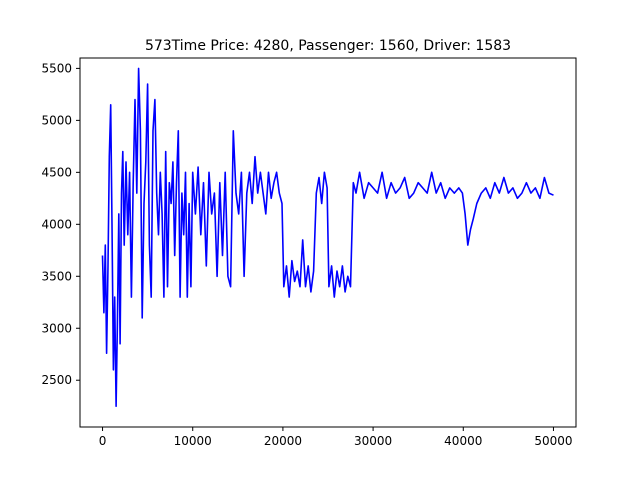 Image resolution: width=640 pixels, height=480 pixels. Describe the element at coordinates (193, 441) in the screenshot. I see `x-tick-label: 10000` at that location.